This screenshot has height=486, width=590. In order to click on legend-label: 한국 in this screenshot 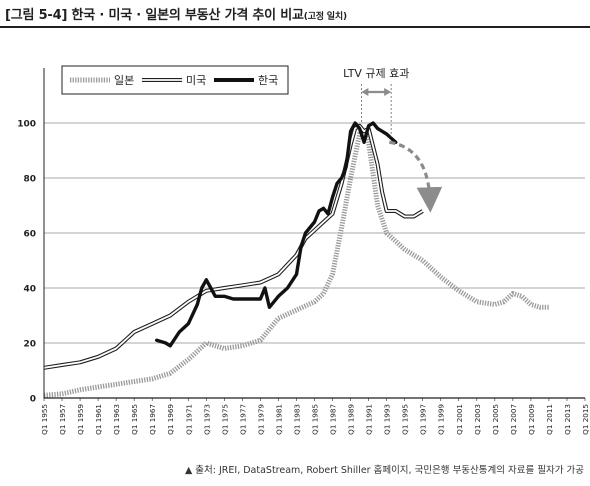, I will do `click(268, 80)`.